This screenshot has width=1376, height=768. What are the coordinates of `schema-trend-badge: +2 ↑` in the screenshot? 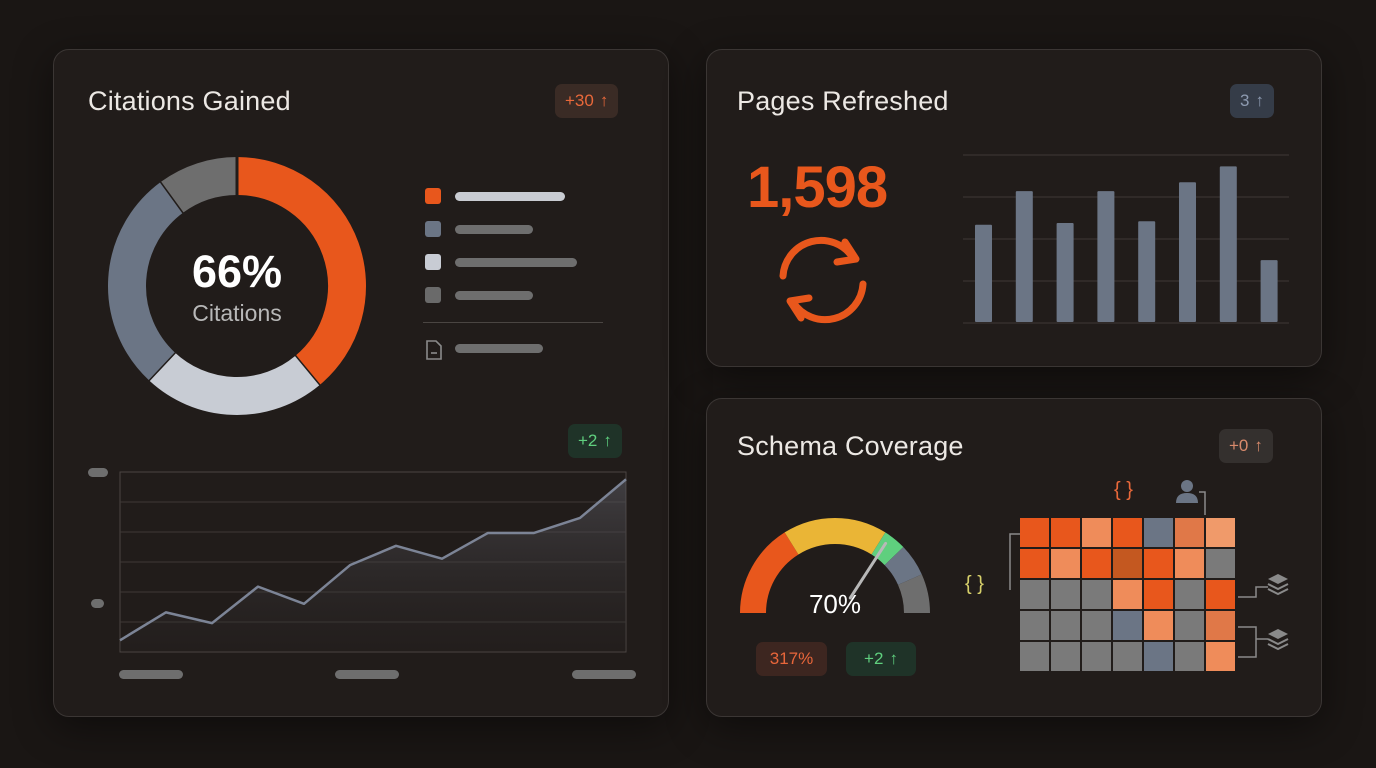 It's located at (881, 659).